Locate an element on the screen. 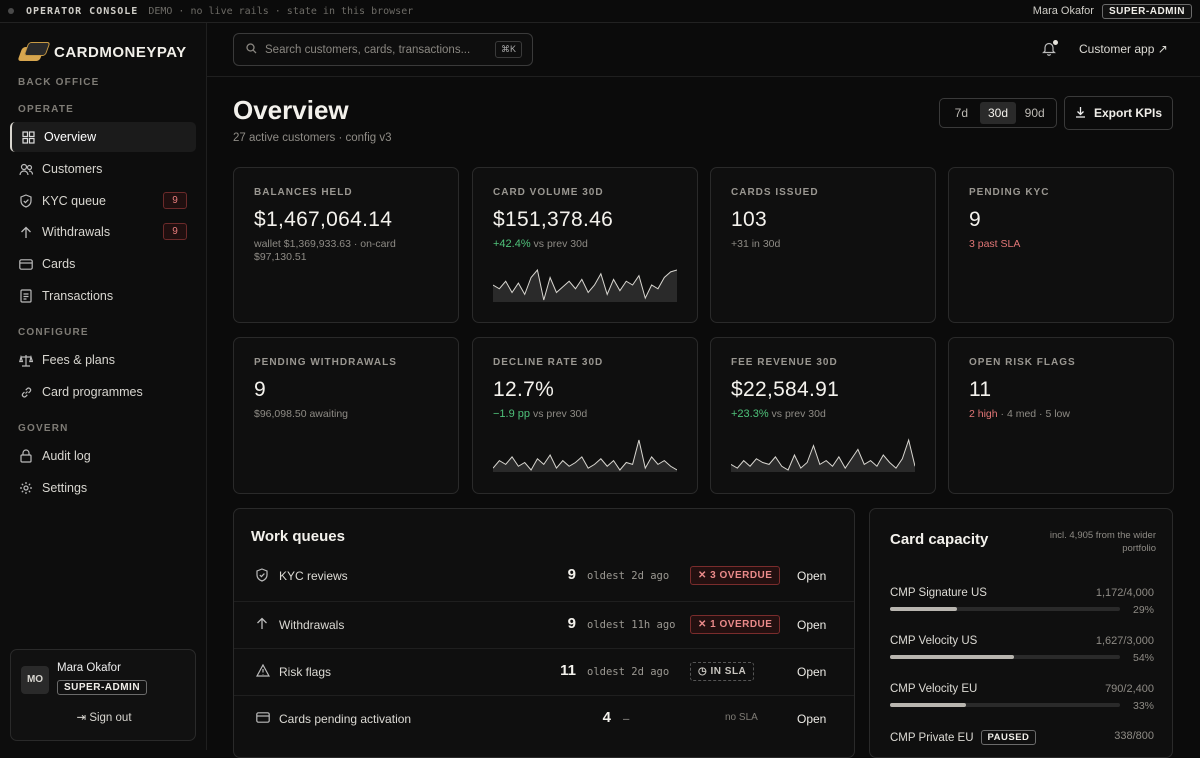  programme-usage: 790/2,400 is located at coordinates (1129, 689).